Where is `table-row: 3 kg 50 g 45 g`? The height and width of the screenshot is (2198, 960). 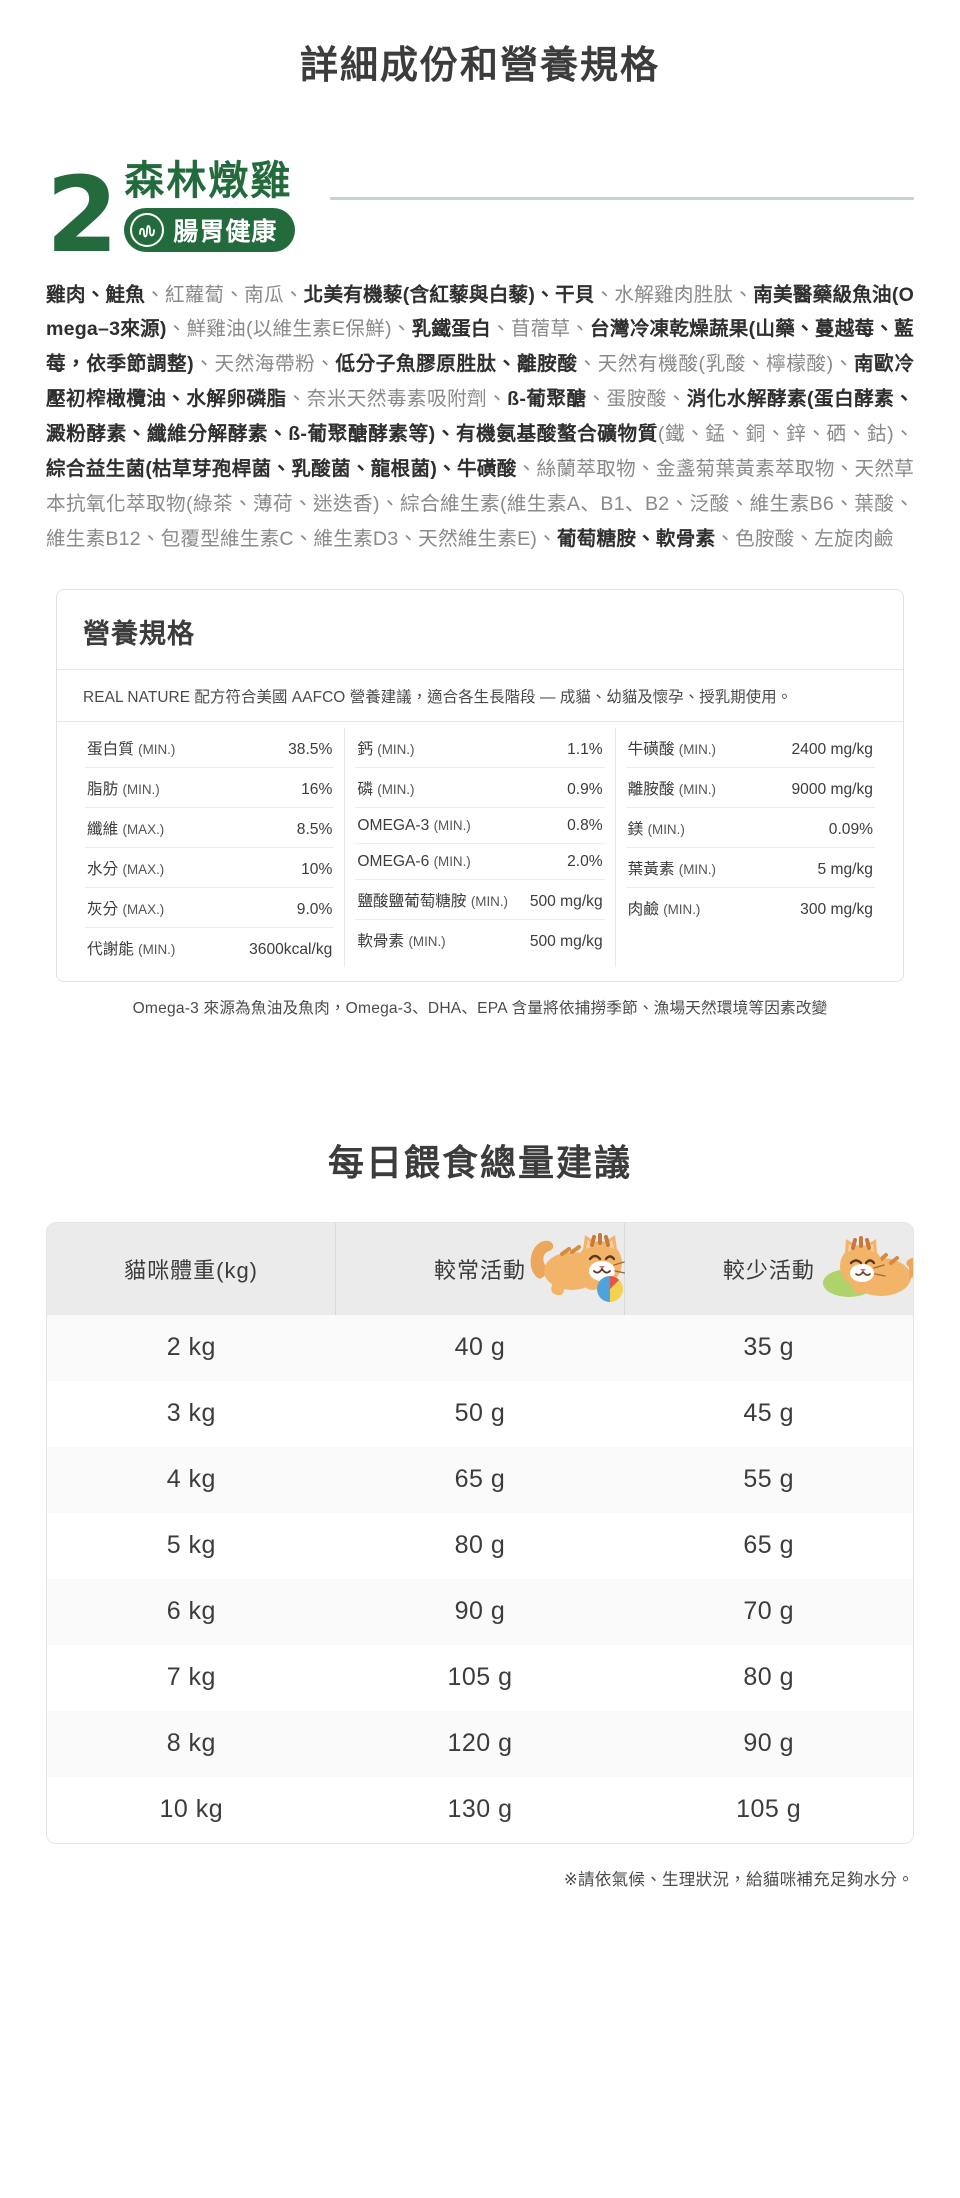 table-row: 3 kg 50 g 45 g is located at coordinates (480, 1413).